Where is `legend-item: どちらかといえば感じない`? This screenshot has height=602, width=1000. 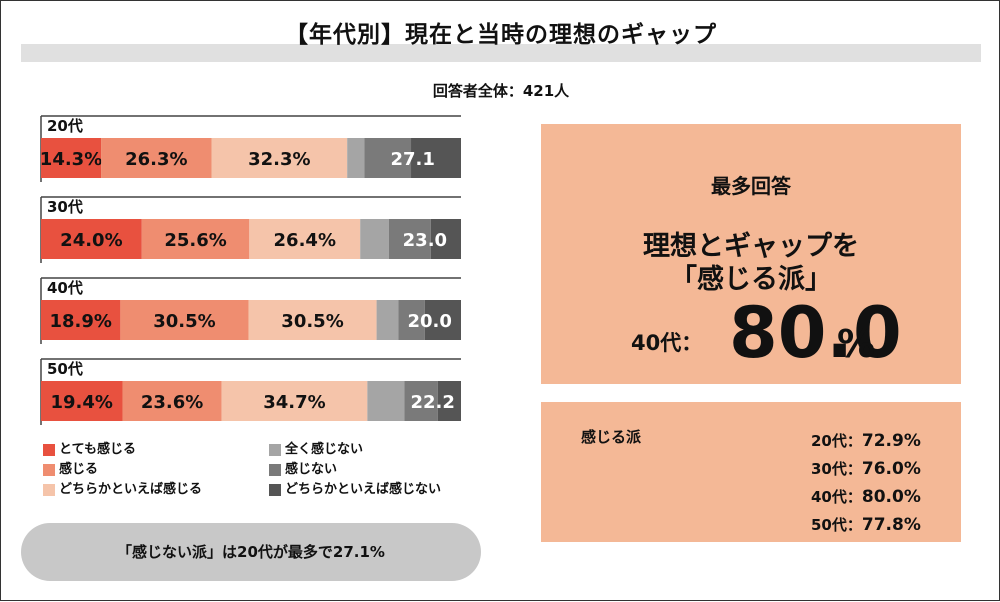
legend-item: どちらかといえば感じない is located at coordinates (355, 490).